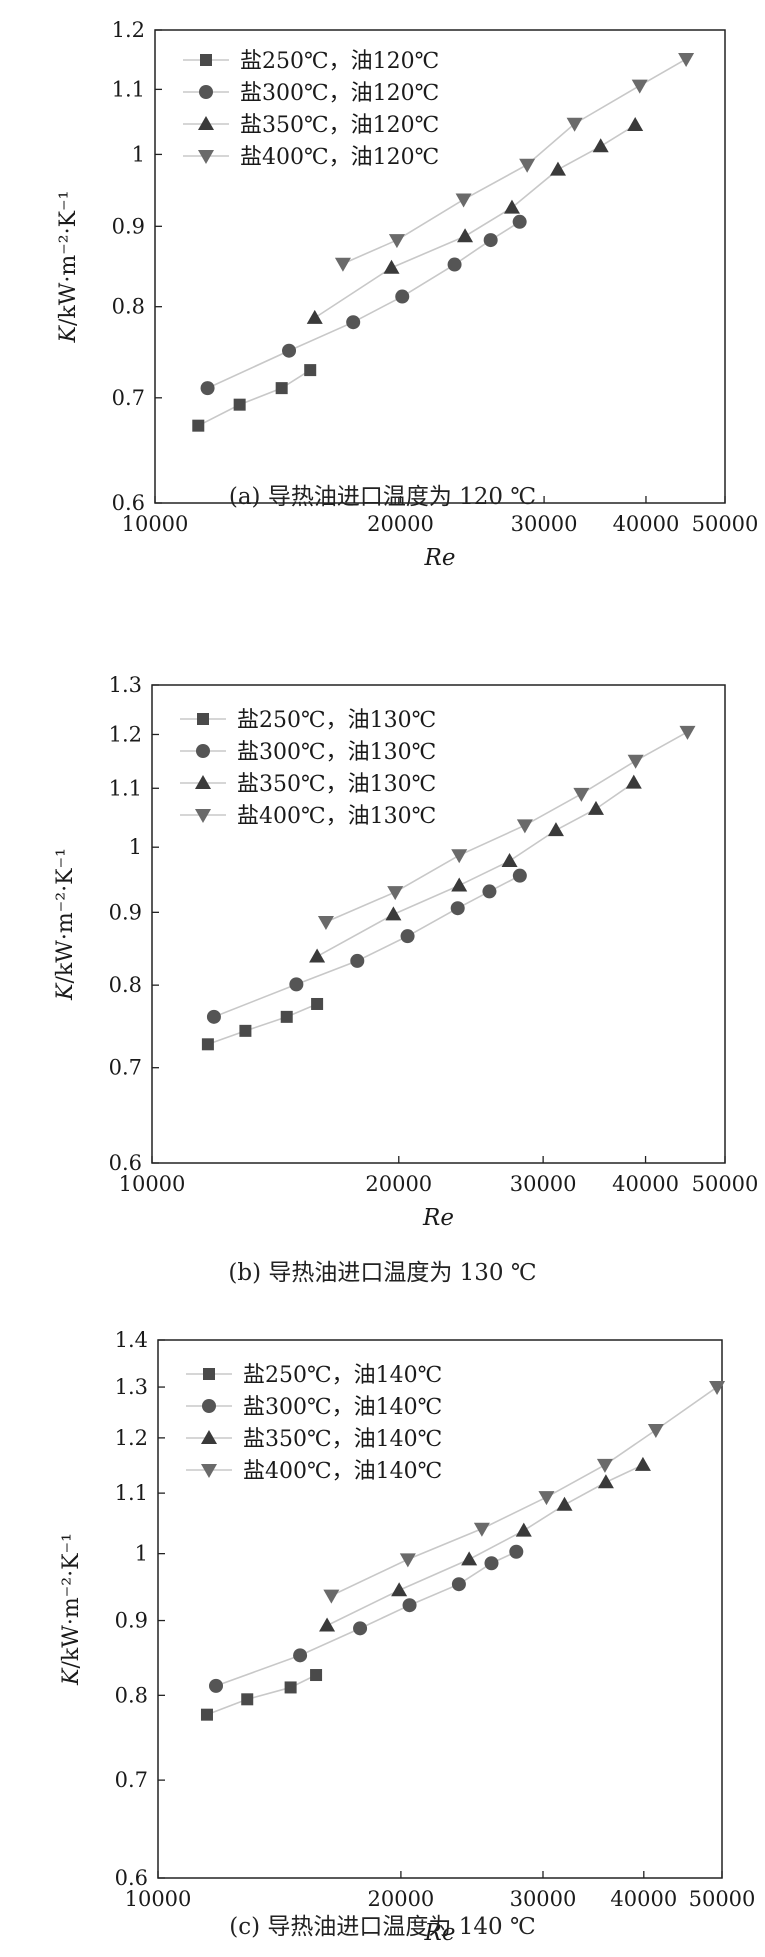 The width and height of the screenshot is (765, 1957). What do you see at coordinates (125, 734) in the screenshot?
I see `y-tick-label: 1.2` at bounding box center [125, 734].